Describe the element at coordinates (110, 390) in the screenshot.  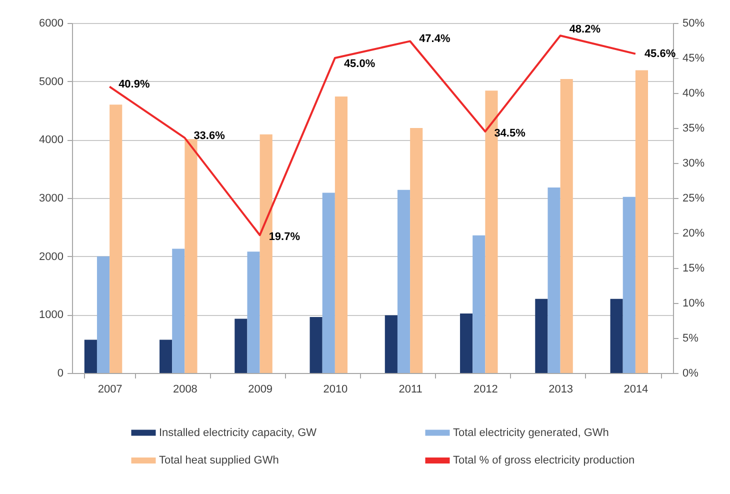
I see `x-tick-label: 2007` at that location.